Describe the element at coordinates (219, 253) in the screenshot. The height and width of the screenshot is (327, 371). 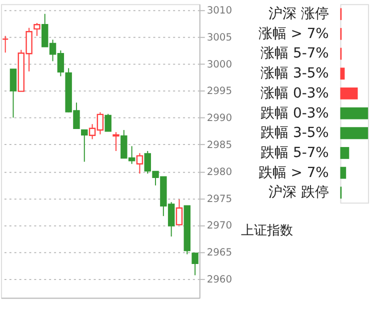
I see `y-tick-label: 2965` at that location.